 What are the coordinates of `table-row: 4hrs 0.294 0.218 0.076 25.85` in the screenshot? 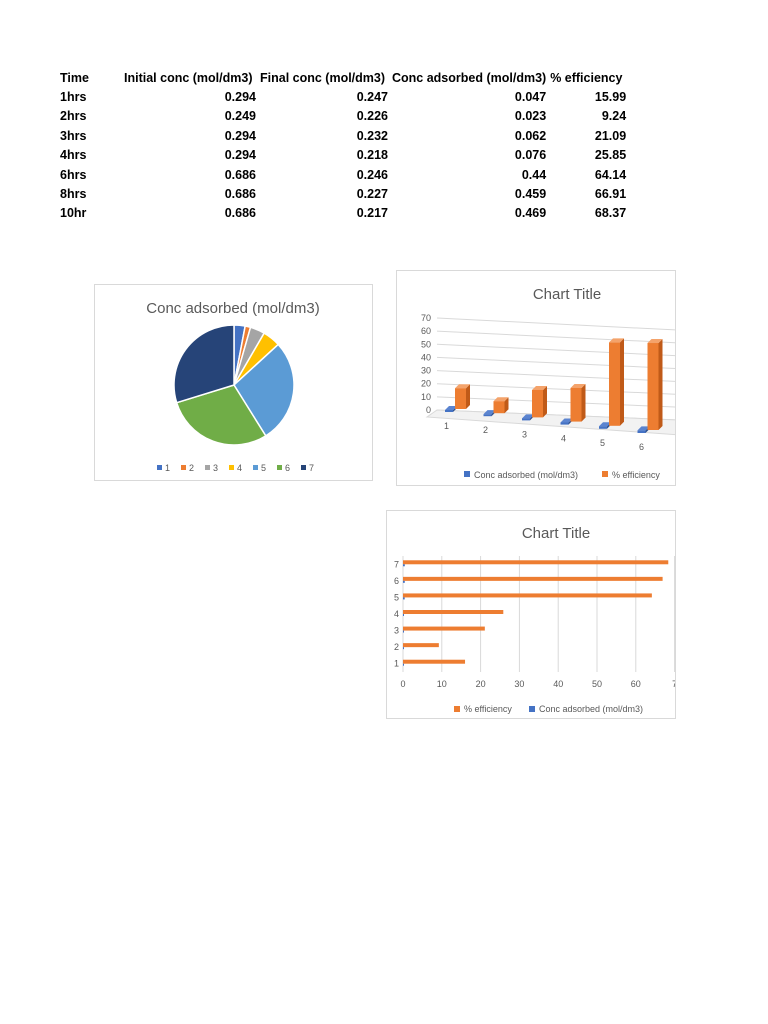 It's located at (343, 155).